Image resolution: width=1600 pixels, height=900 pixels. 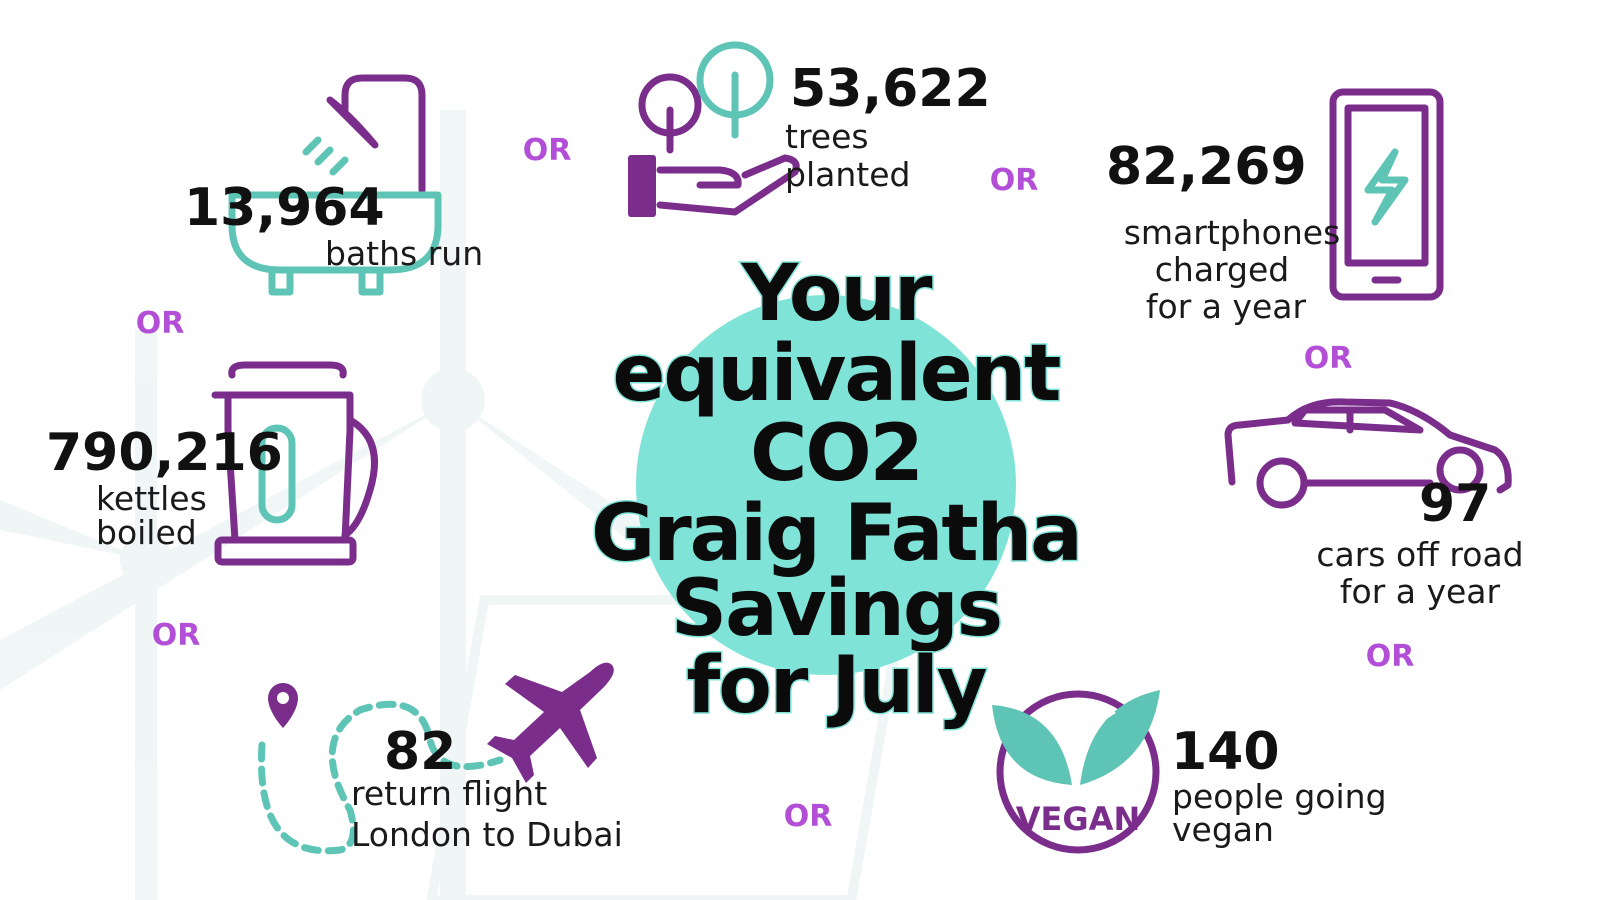 What do you see at coordinates (847, 174) in the screenshot?
I see `item-label: planted` at bounding box center [847, 174].